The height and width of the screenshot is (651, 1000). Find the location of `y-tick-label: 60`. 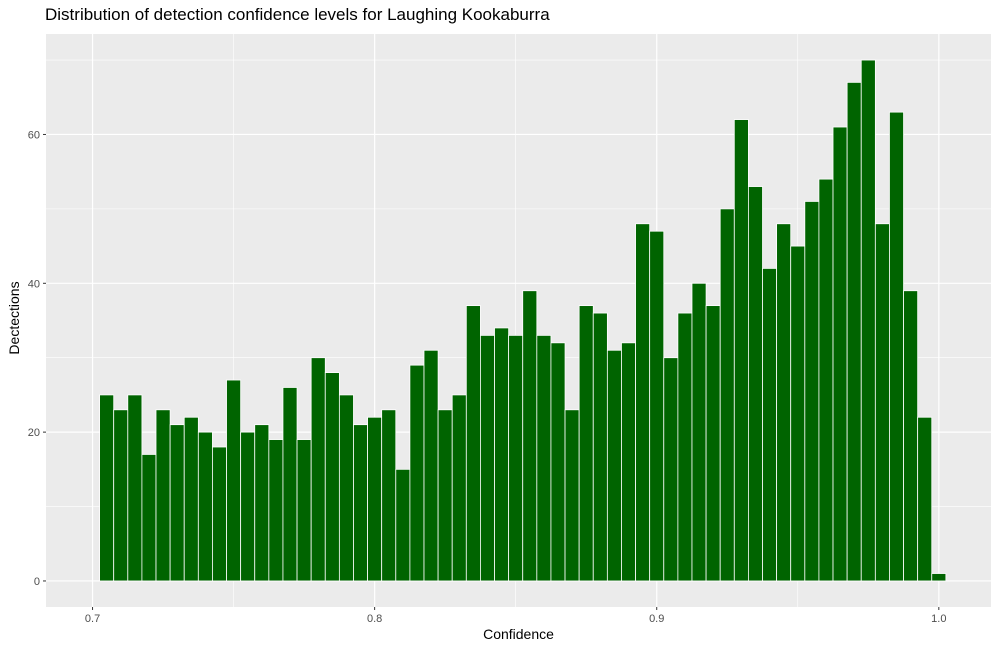

y-tick-label: 60 is located at coordinates (34, 135).